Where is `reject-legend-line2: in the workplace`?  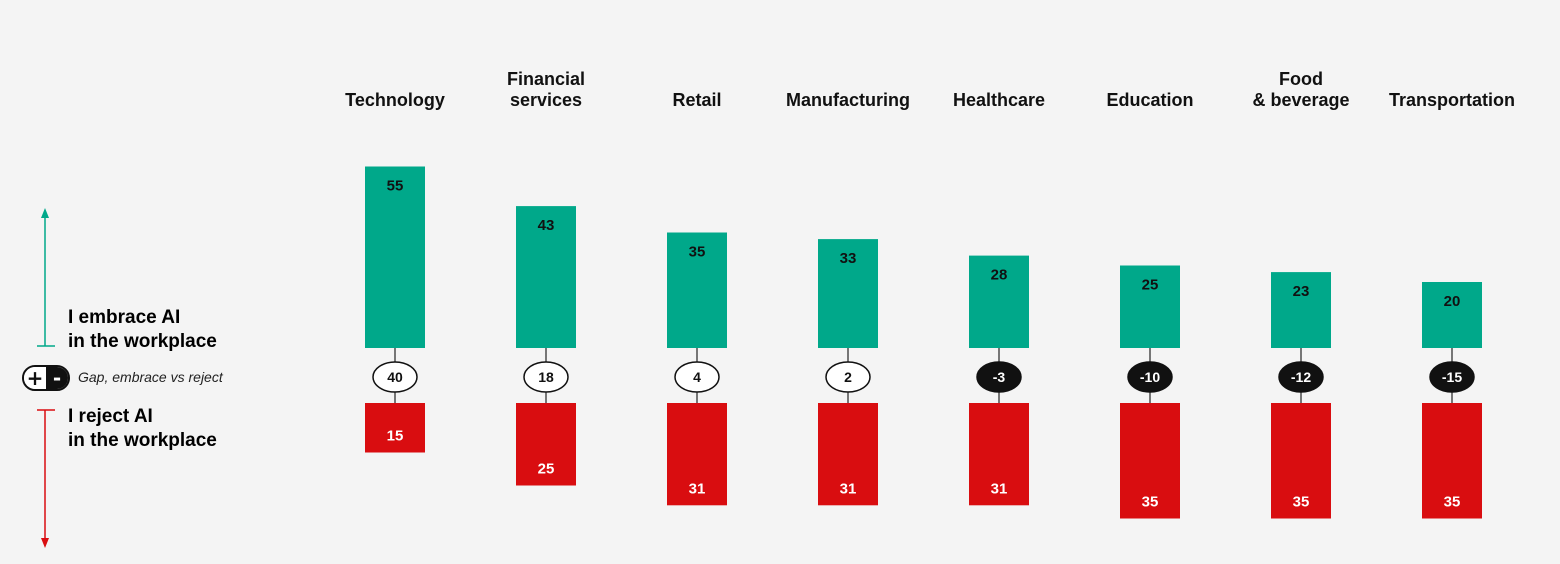
reject-legend-line2: in the workplace is located at coordinates (142, 440).